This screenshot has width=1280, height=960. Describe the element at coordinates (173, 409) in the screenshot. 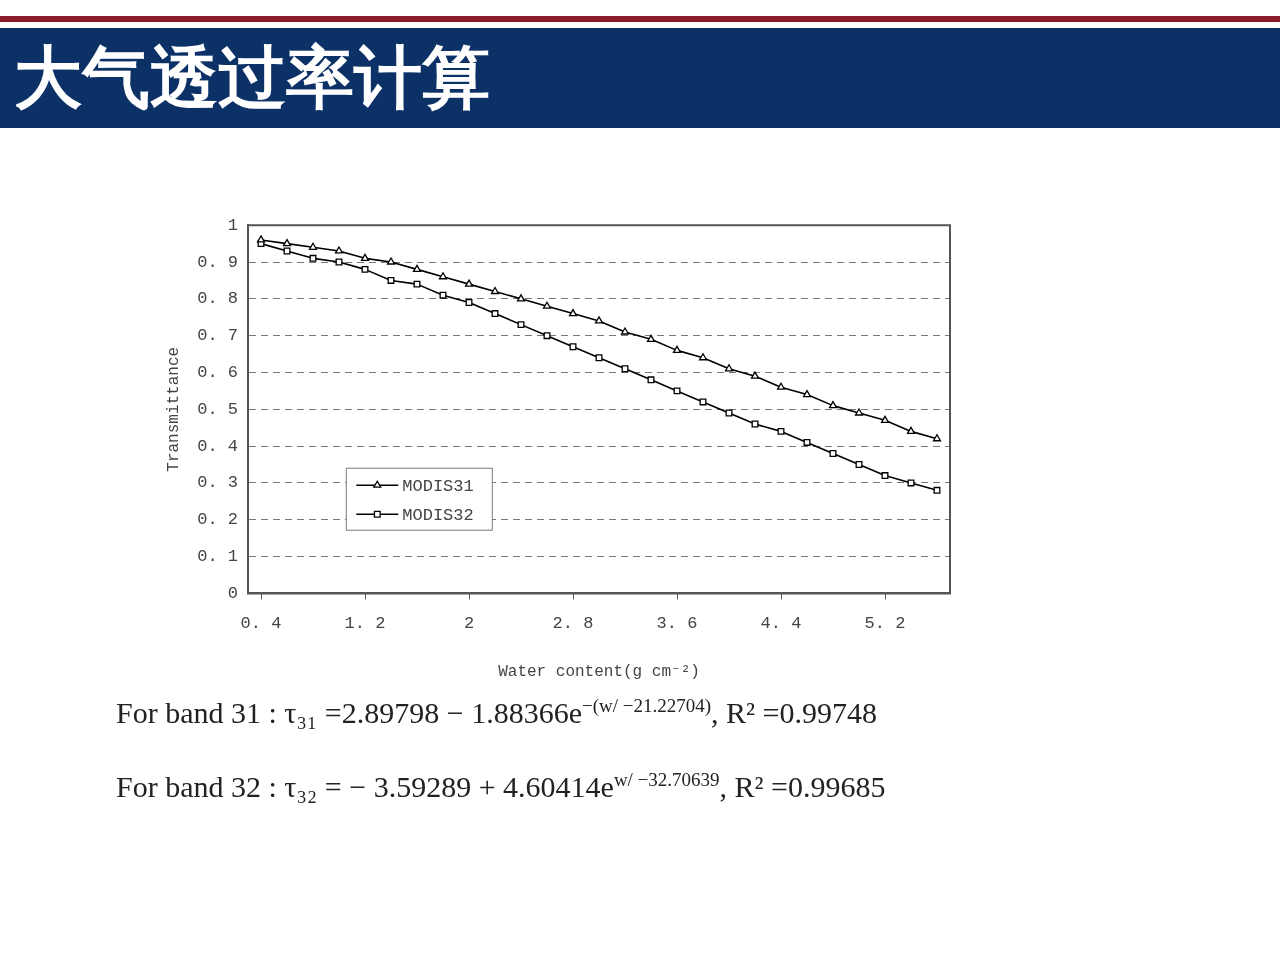

I see `y-axis-title: Transmittance` at that location.